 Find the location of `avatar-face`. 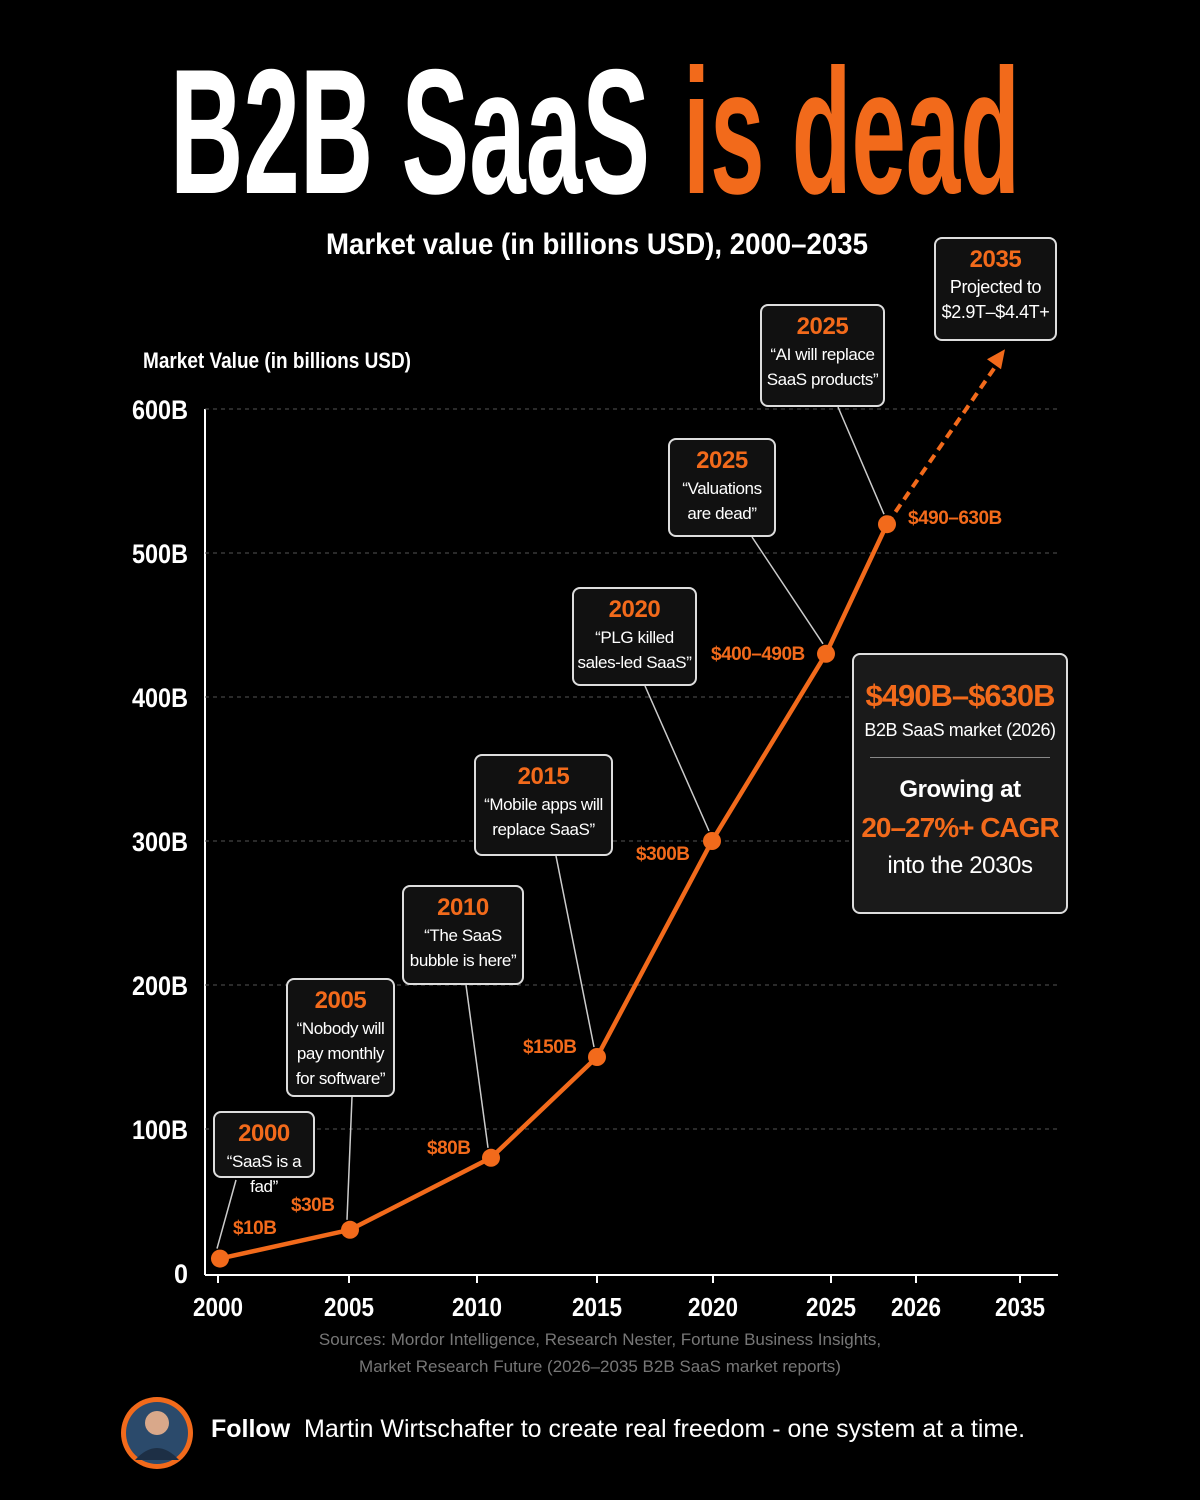

avatar-face is located at coordinates (157, 1423).